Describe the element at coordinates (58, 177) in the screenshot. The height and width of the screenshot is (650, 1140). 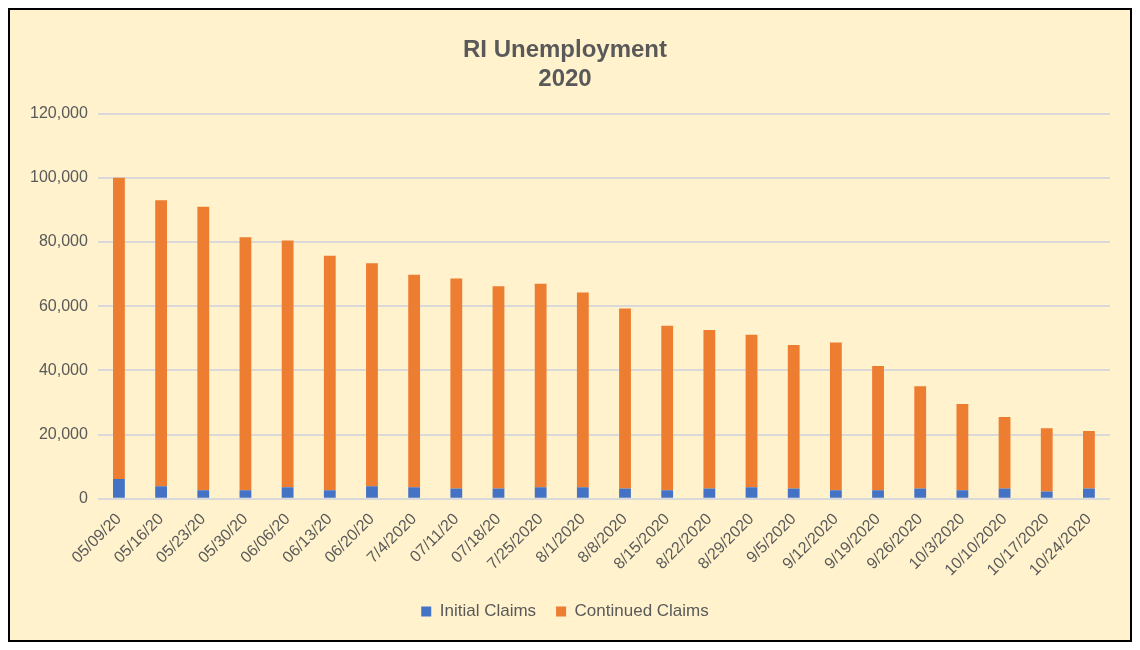
I see `y-tick-label: 100,000` at that location.